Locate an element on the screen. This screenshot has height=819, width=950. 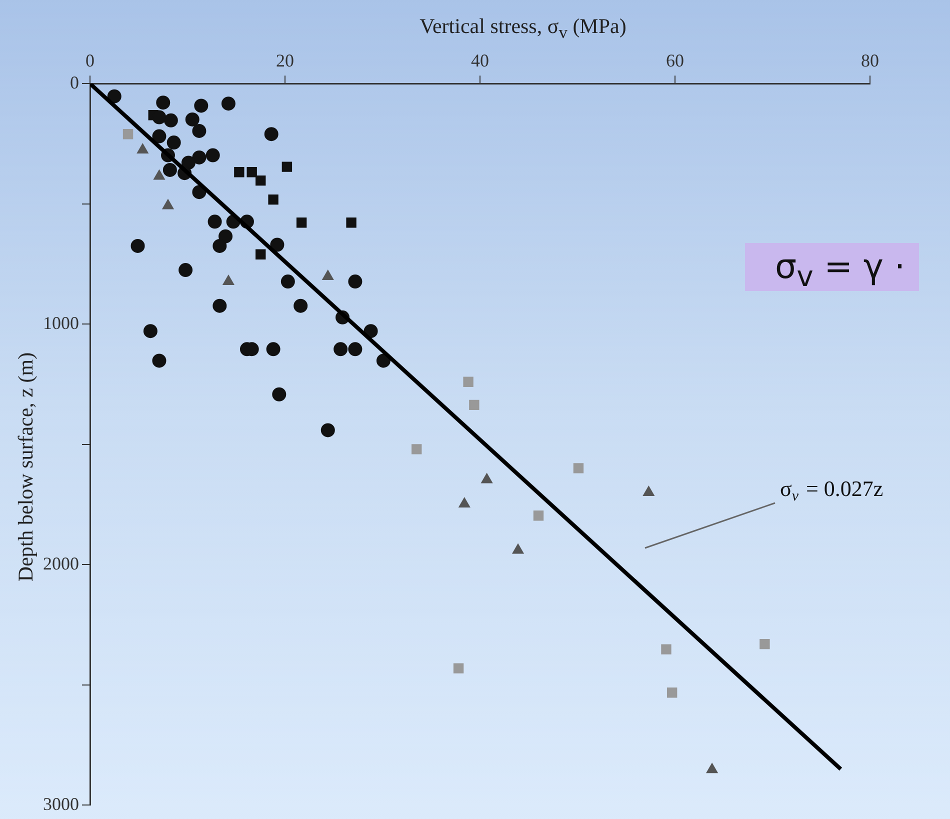
x-tick-label: 0 is located at coordinates (90, 60).